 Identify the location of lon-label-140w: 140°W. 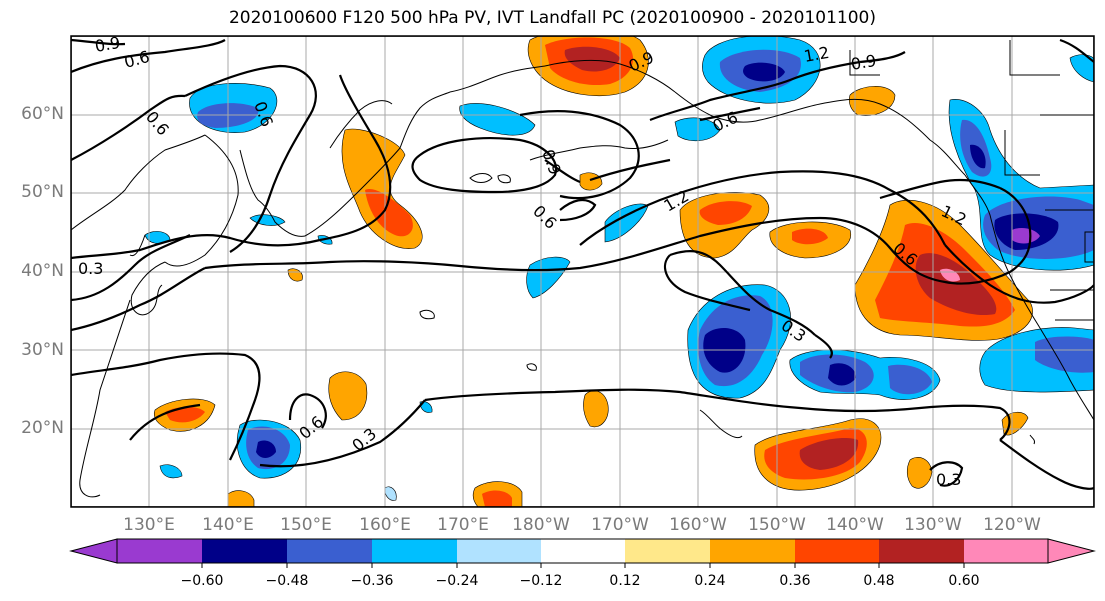
(855, 525).